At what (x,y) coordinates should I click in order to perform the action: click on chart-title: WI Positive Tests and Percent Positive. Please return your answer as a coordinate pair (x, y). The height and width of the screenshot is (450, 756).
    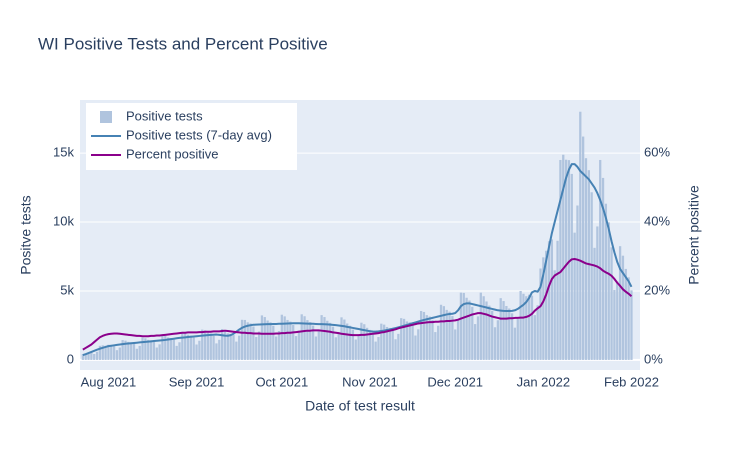
    Looking at the image, I should click on (183, 43).